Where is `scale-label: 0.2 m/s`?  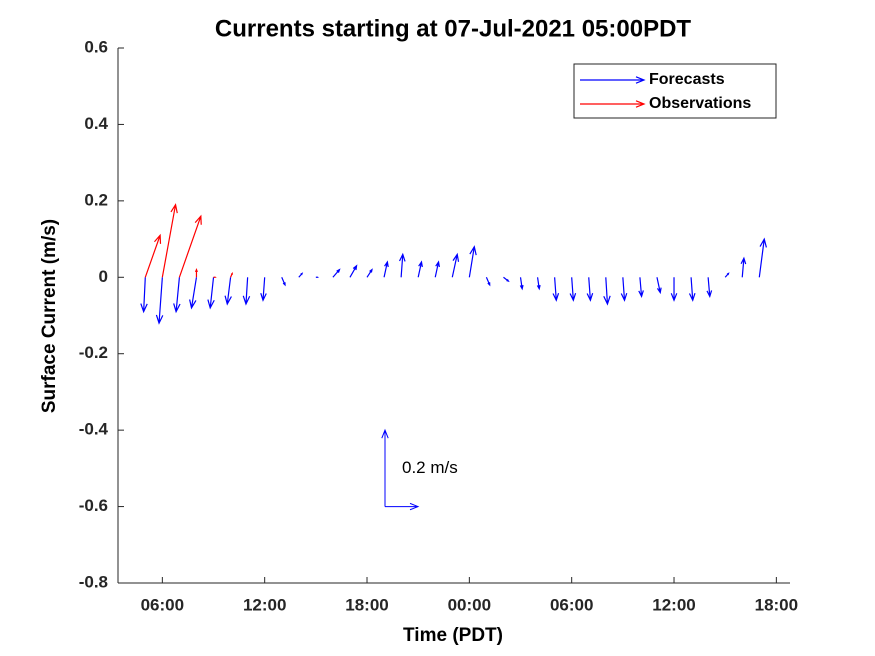 scale-label: 0.2 m/s is located at coordinates (430, 467).